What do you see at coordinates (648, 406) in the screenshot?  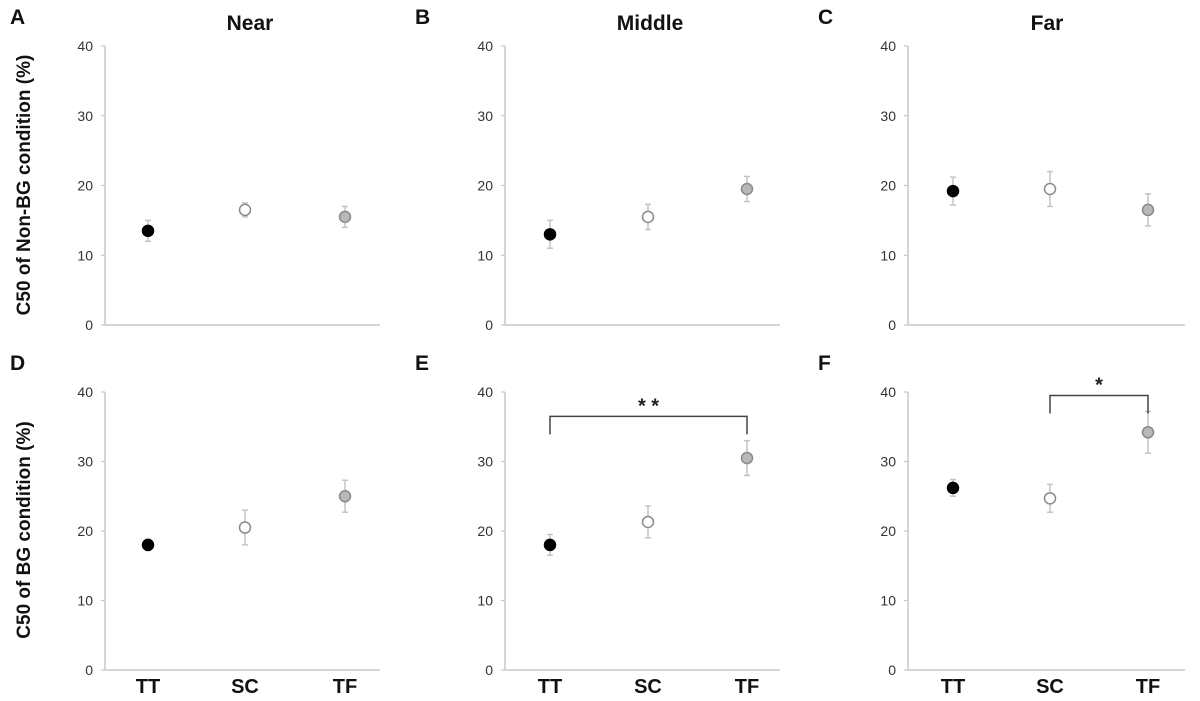 I see `significance-label: * *` at bounding box center [648, 406].